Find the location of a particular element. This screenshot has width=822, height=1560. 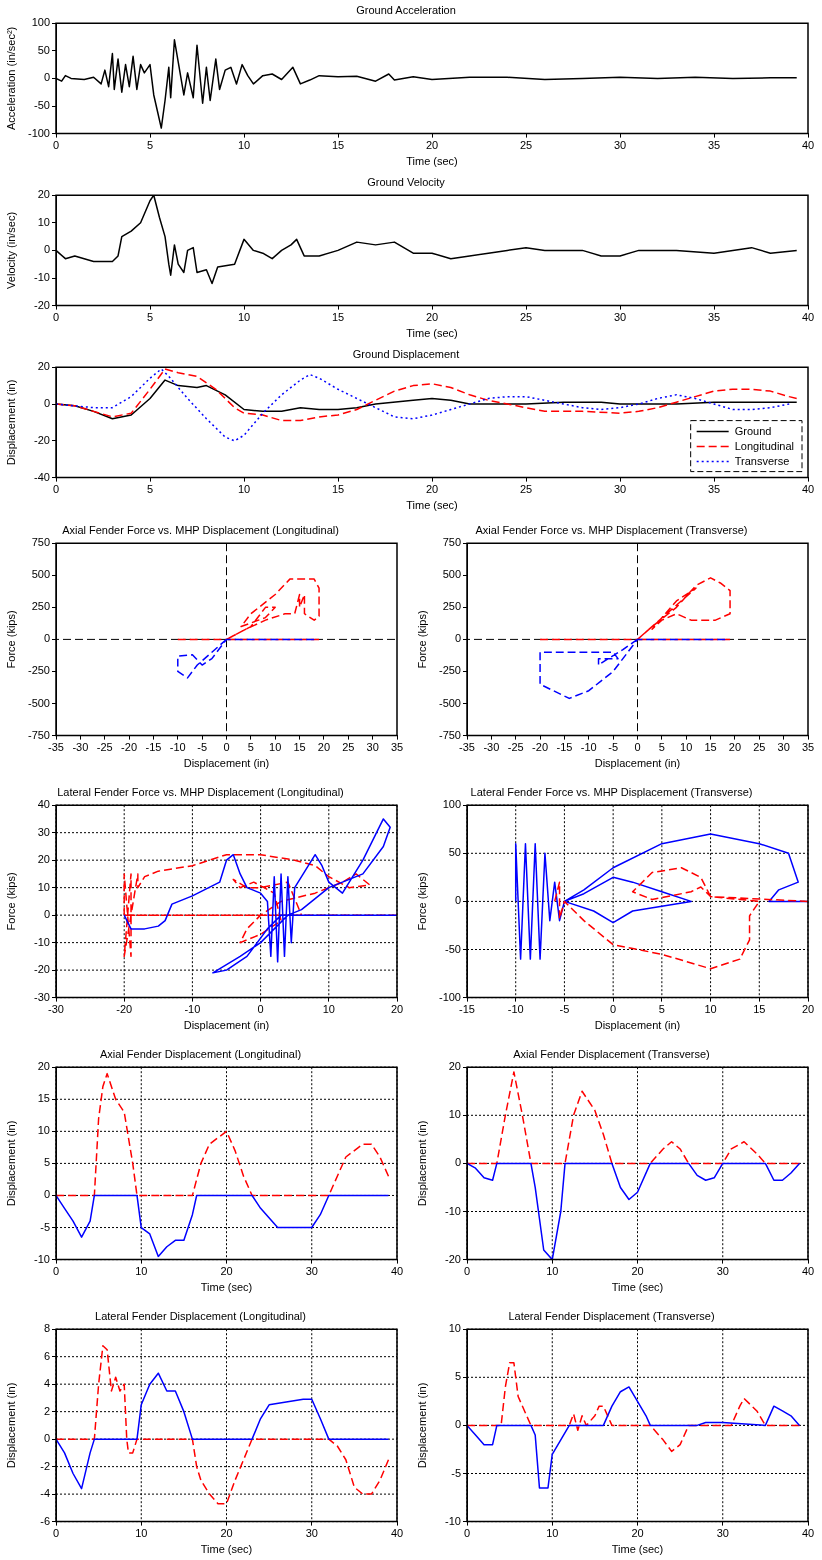

chart-title: Axial Fender Force vs. MHP Displacement (Transverse) is located at coordinates (611, 529).